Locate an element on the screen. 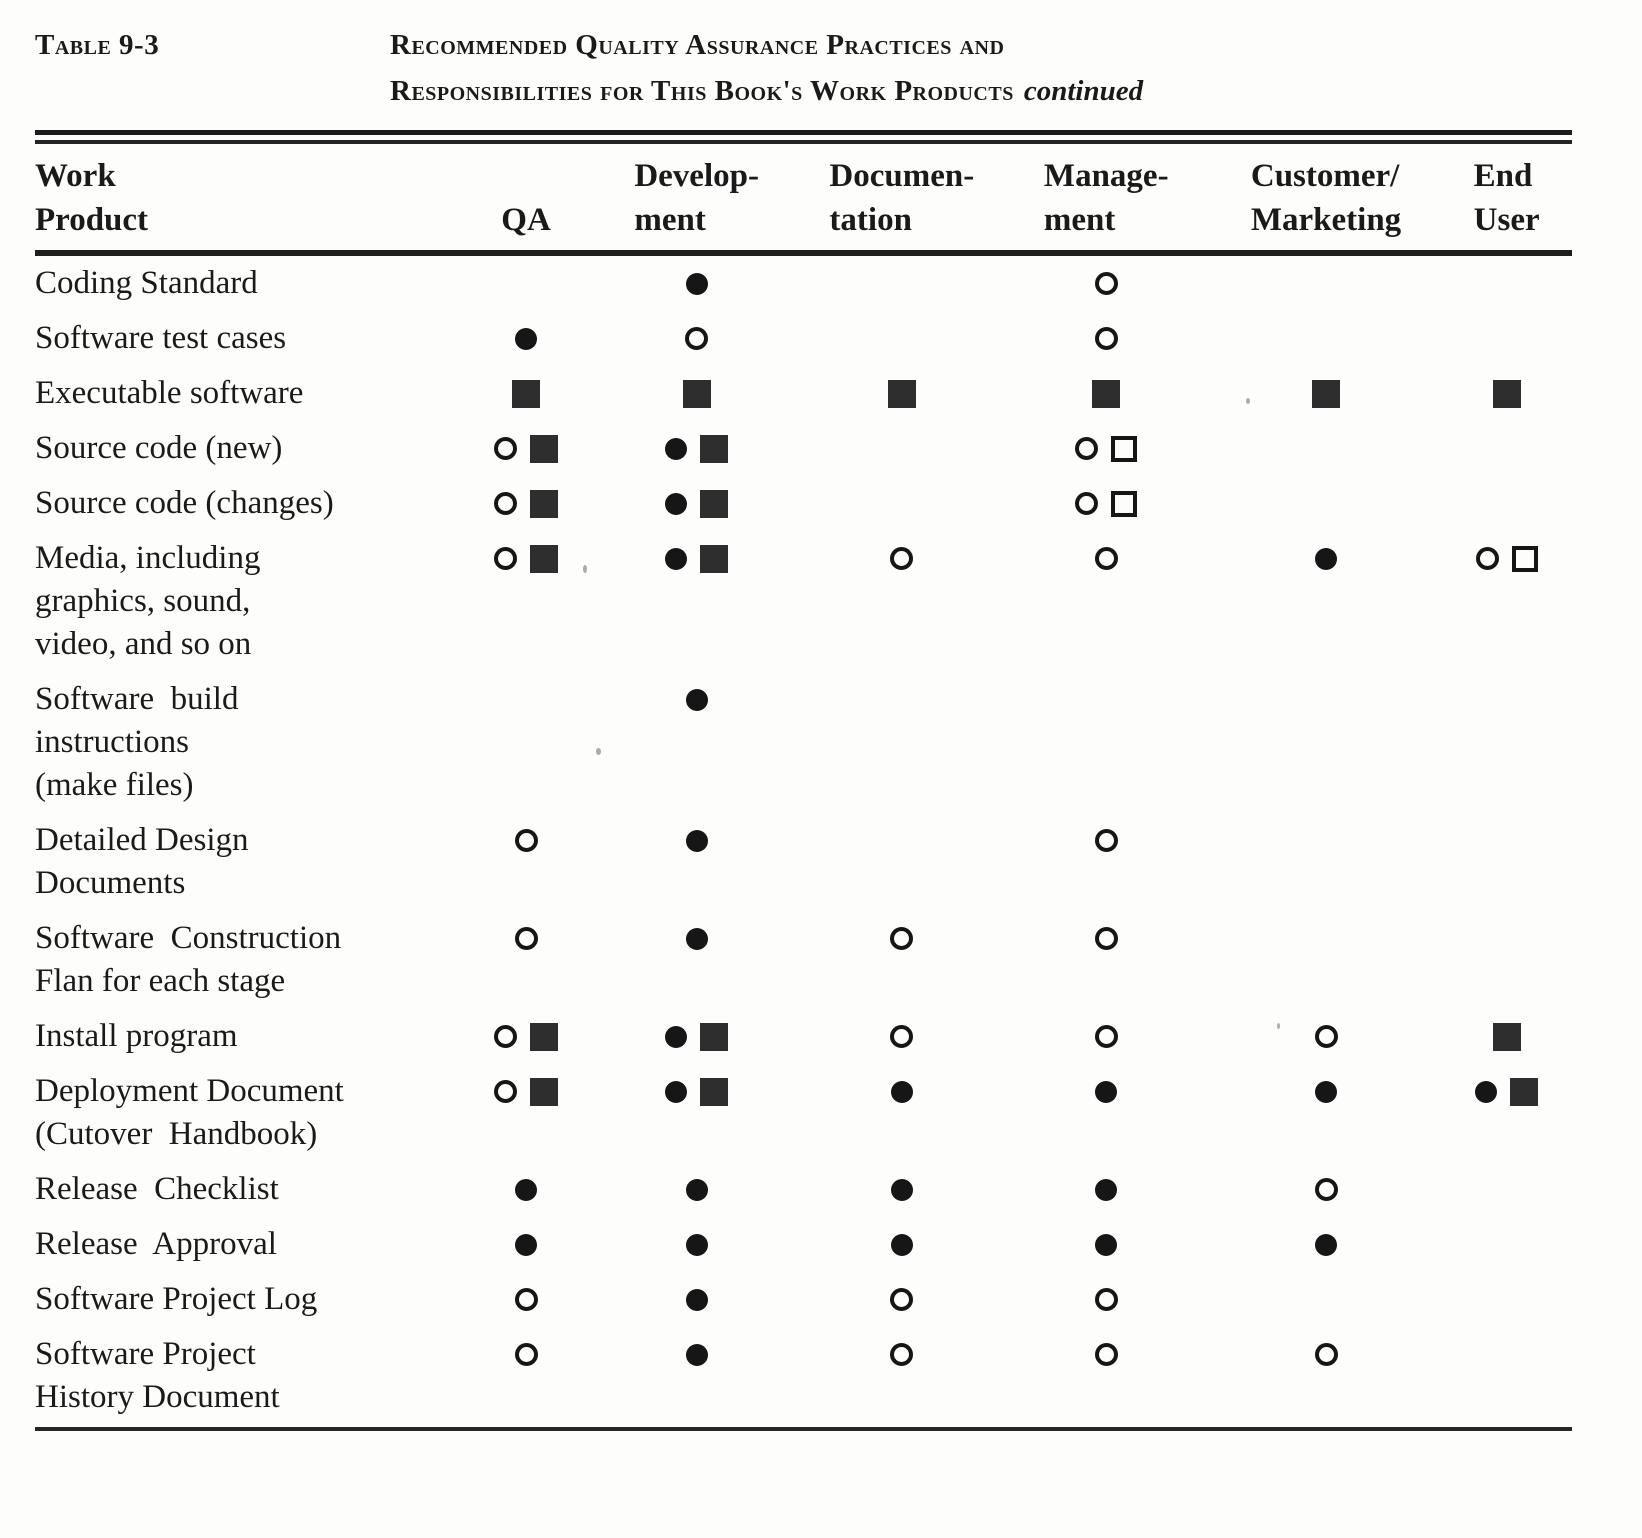 The image size is (1642, 1538). table-row: Release Approval is located at coordinates (803, 1244).